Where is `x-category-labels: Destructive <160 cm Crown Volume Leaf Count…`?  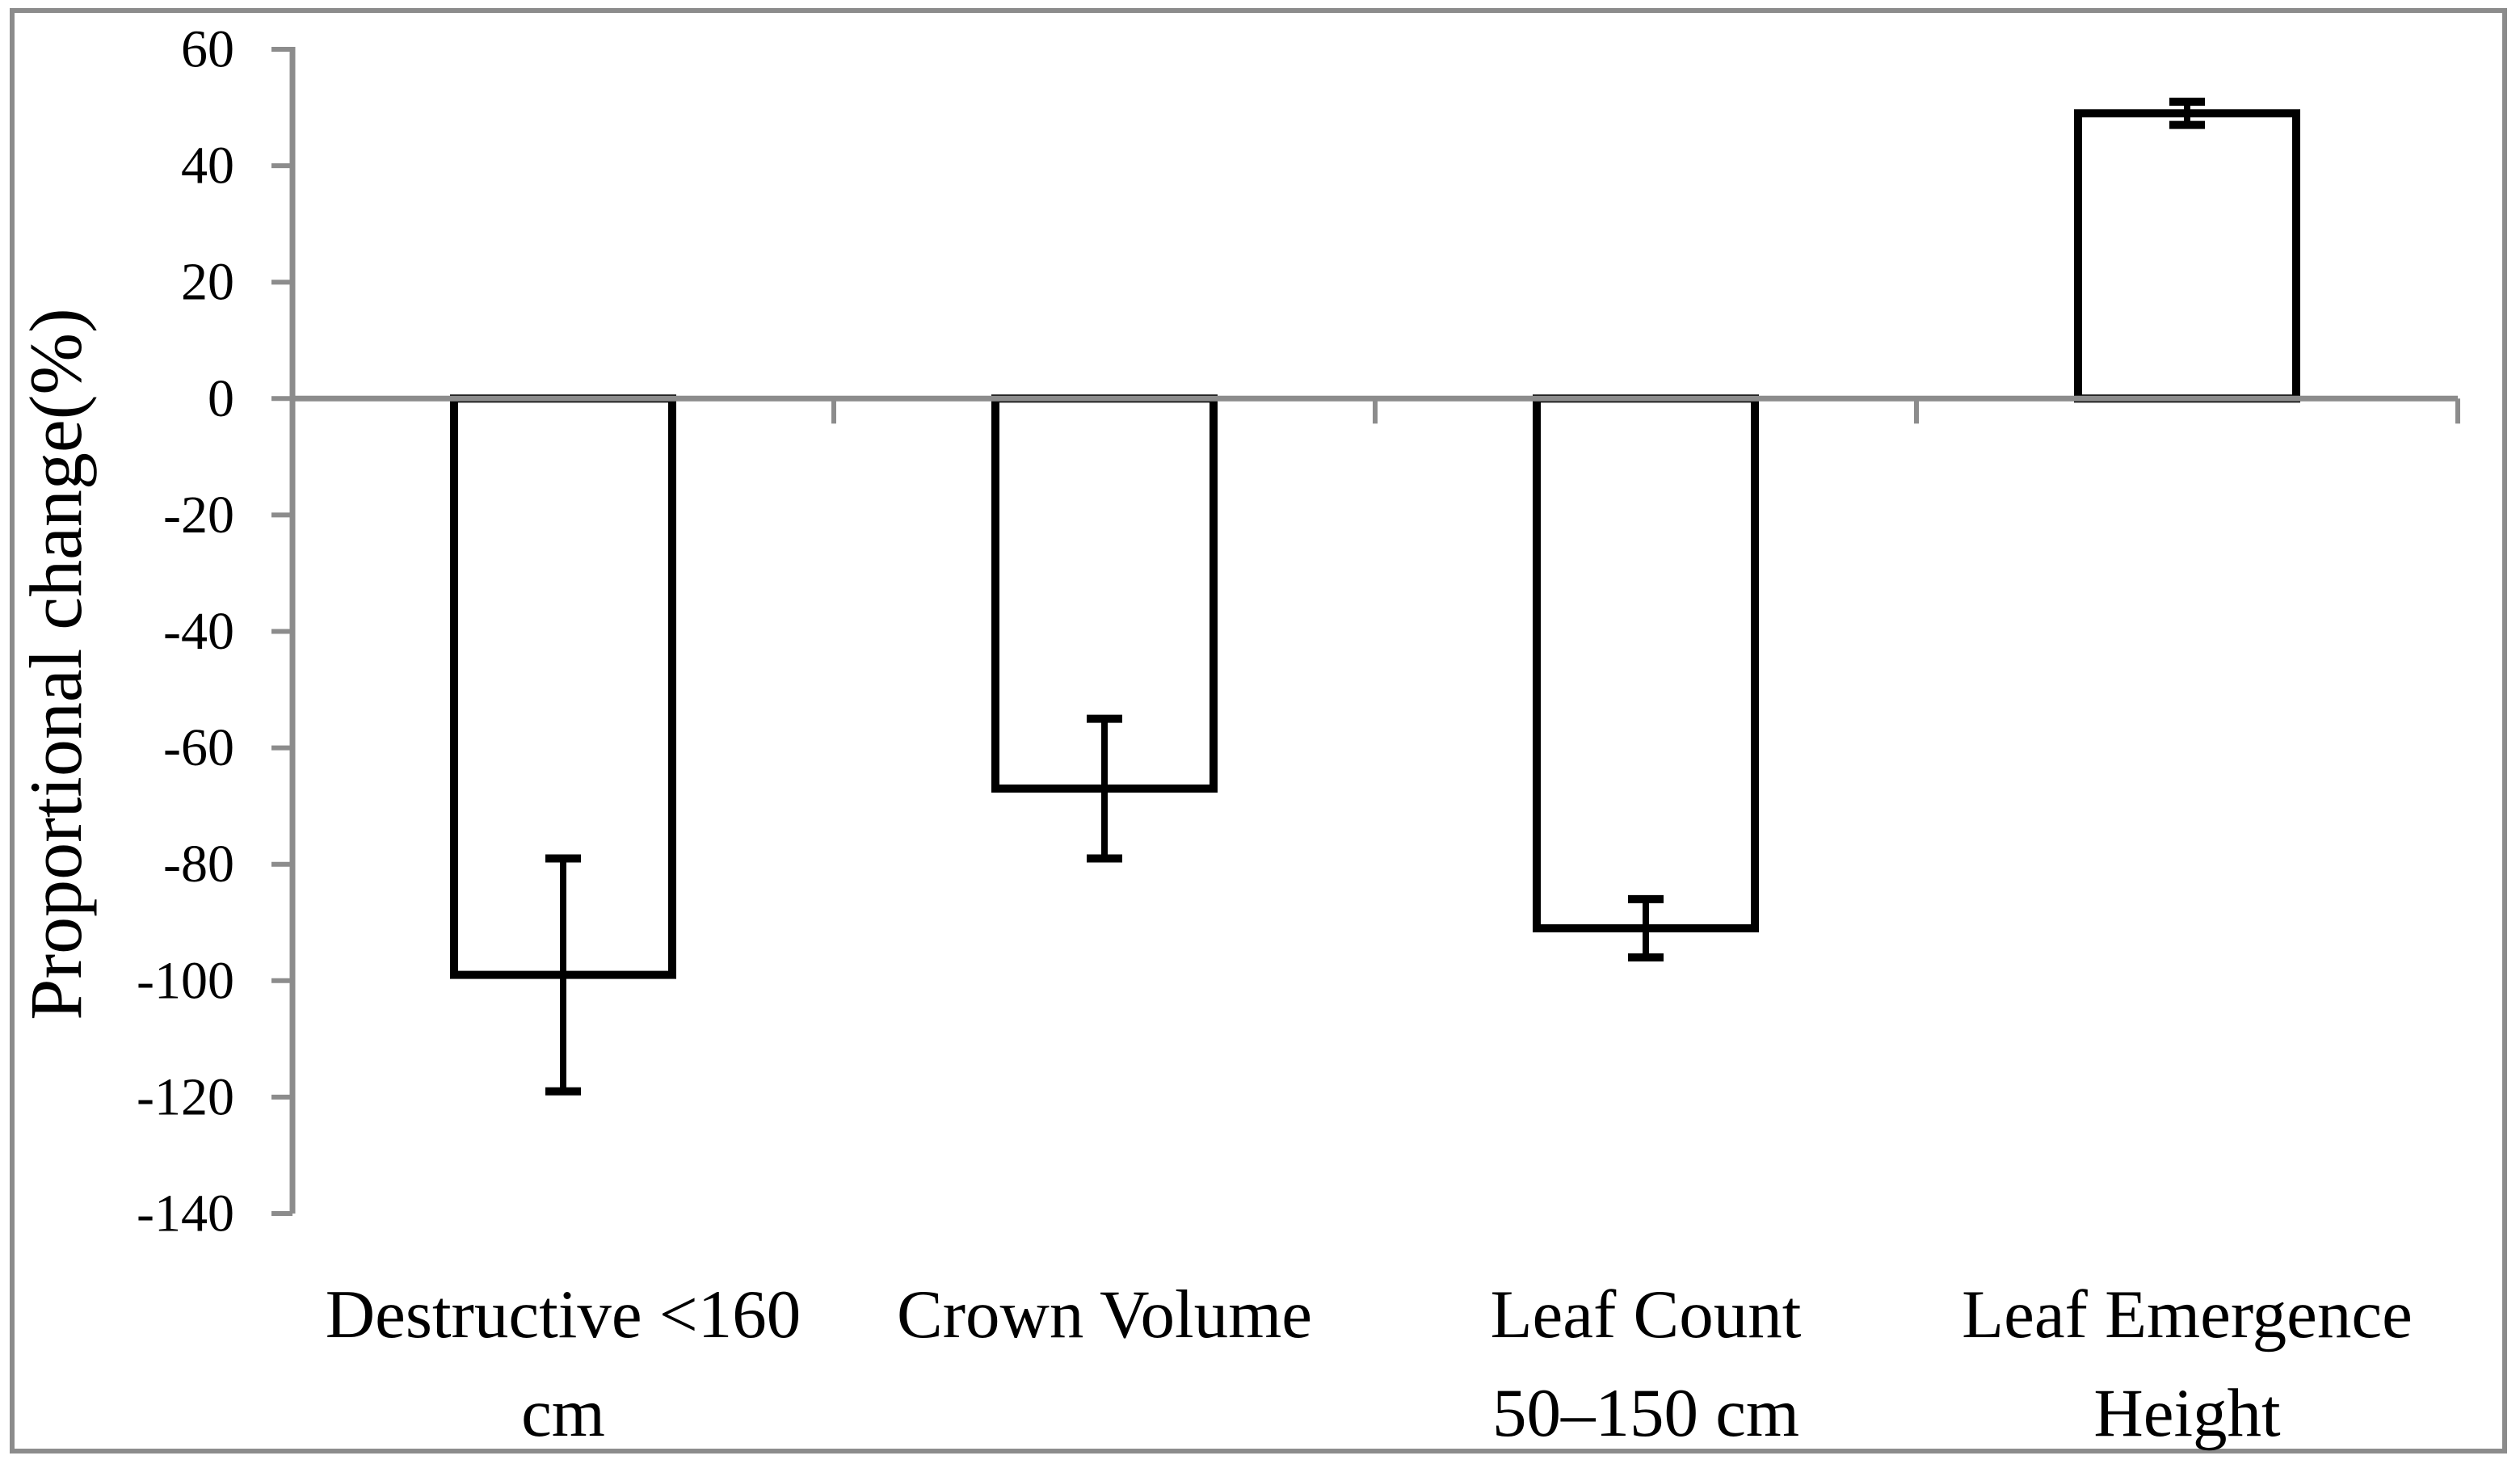
x-category-labels: Destructive <160 cm Crown Volume Leaf Count… is located at coordinates (1369, 1364).